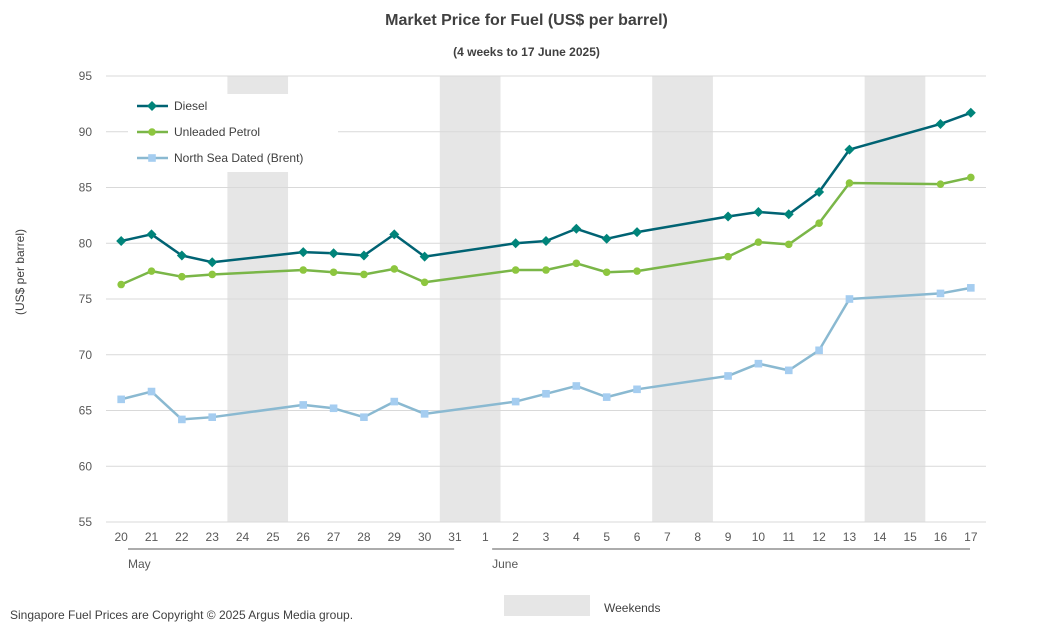 This screenshot has width=1053, height=635. I want to click on x-tick-label: 31, so click(455, 537).